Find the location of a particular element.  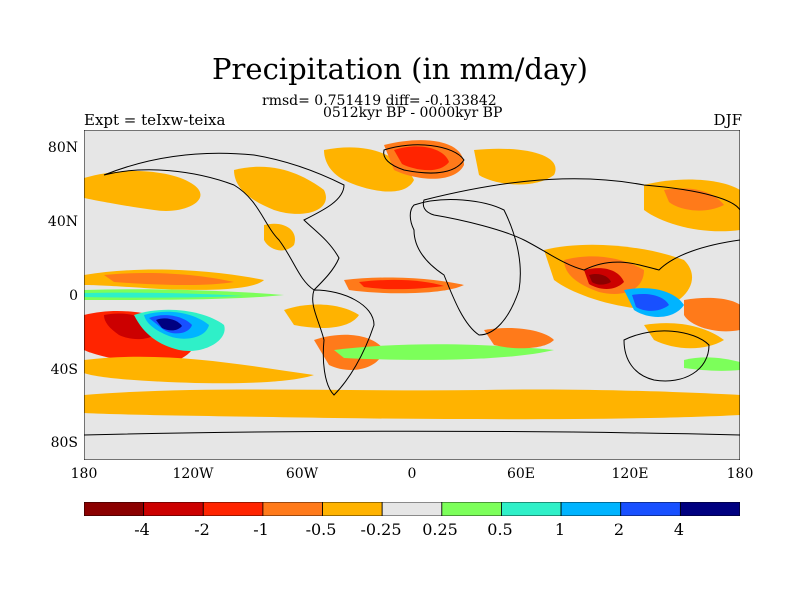

lat-label-80s: 80S is located at coordinates (64, 443).